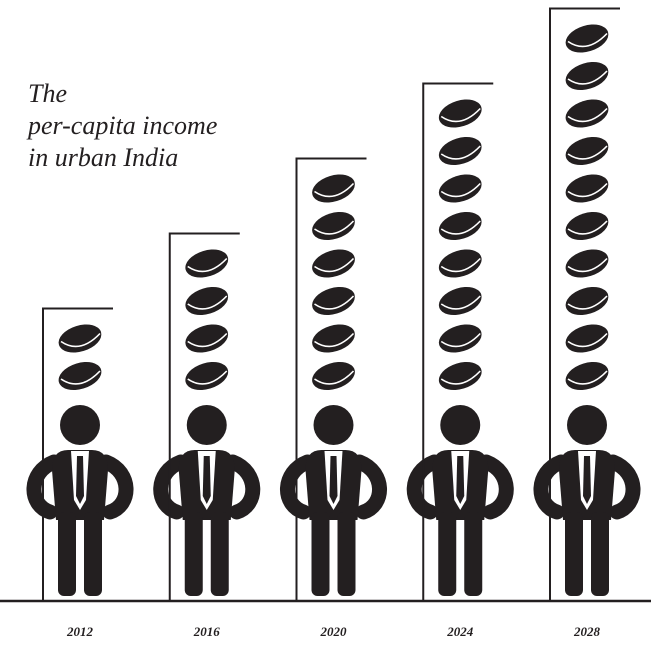  I want to click on x-tick-label: 2028, so click(587, 631).